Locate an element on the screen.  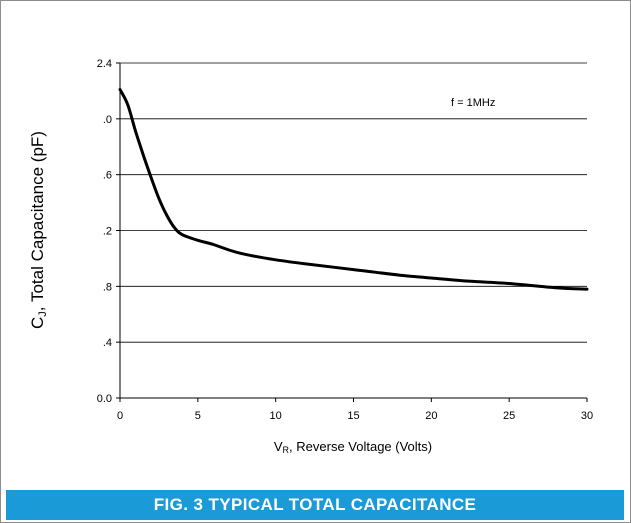
x-axis-label: VR, Reverse Voltage (Volts) is located at coordinates (353, 447).